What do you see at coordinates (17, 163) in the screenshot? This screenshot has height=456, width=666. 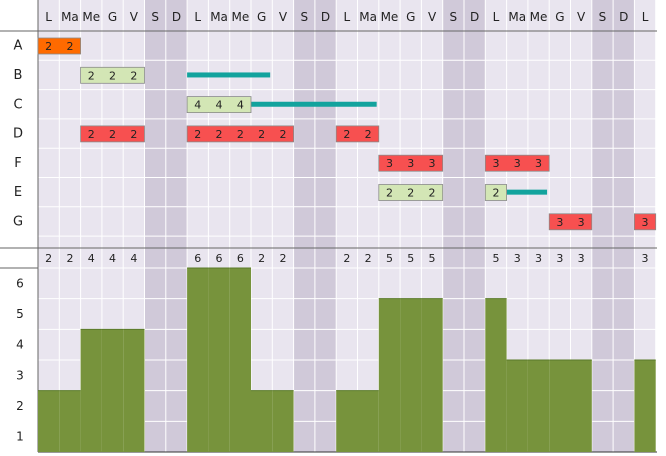 I see `row-label: F` at bounding box center [17, 163].